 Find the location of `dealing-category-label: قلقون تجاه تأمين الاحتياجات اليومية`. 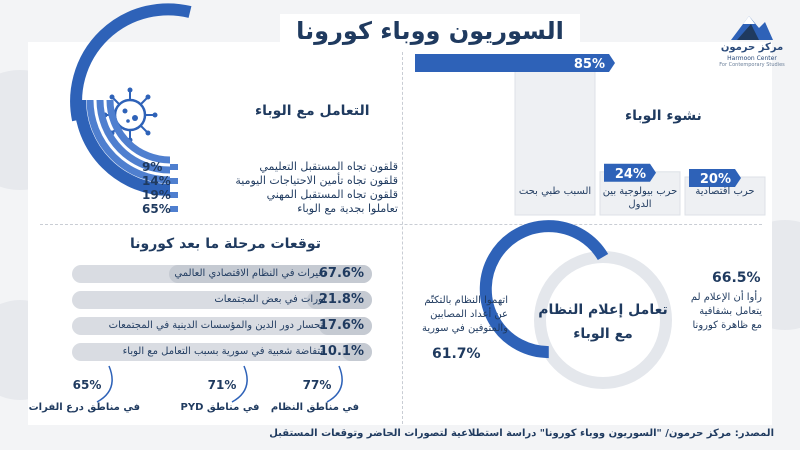

dealing-category-label: قلقون تجاه تأمين الاحتياجات اليومية is located at coordinates (316, 180).